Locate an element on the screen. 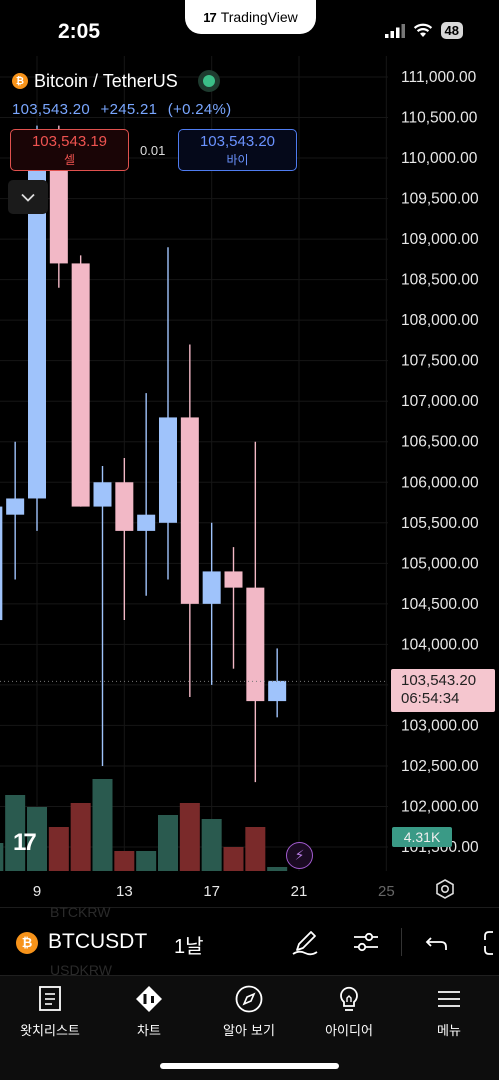 This screenshot has width=499, height=1080. status-indicators: 48 is located at coordinates (423, 30).